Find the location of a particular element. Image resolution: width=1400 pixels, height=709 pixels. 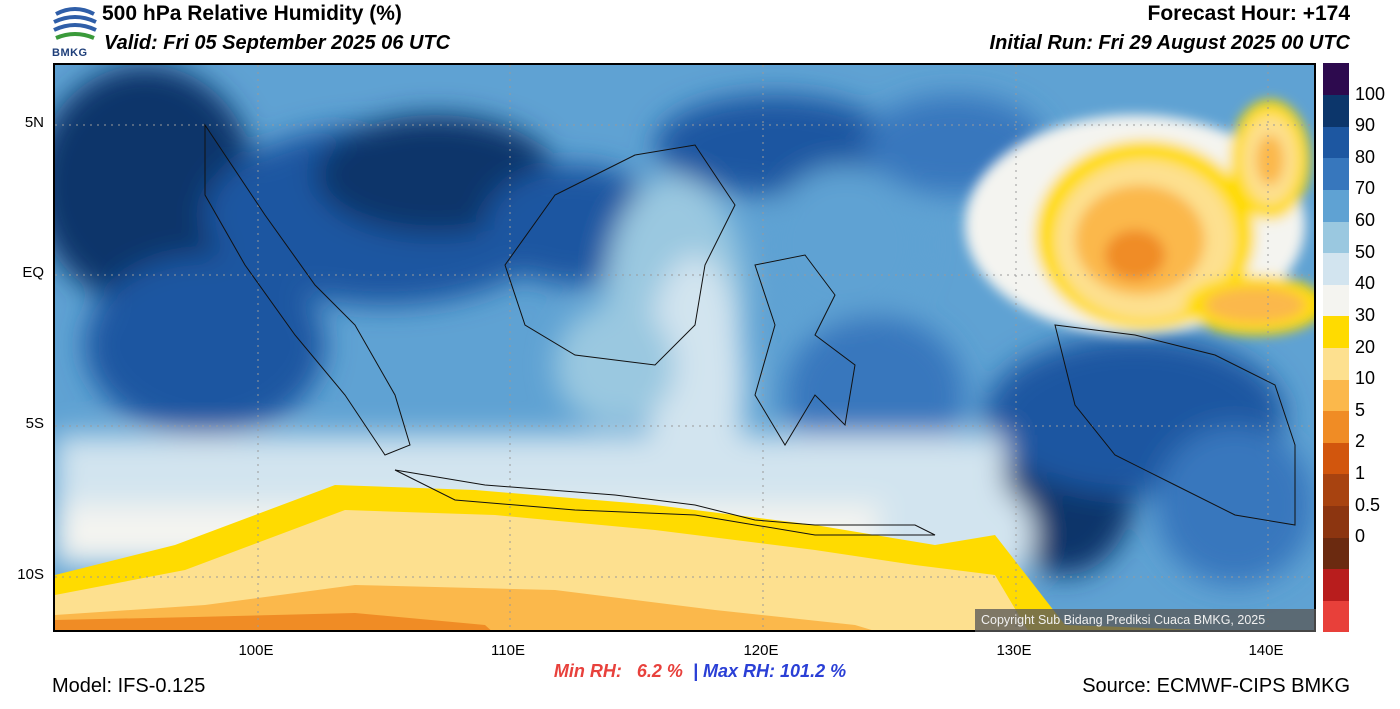

chart-title: 500 hPa Relative Humidity (%) is located at coordinates (252, 13).